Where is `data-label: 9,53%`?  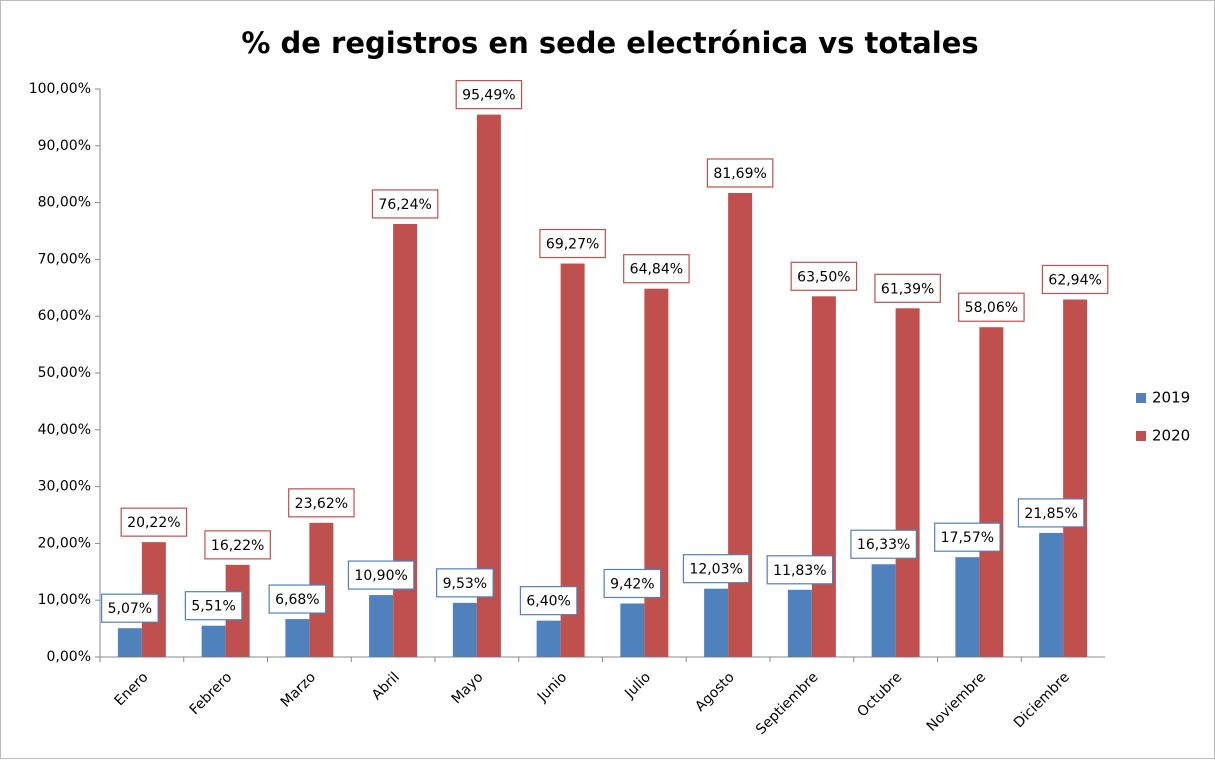
data-label: 9,53% is located at coordinates (465, 584).